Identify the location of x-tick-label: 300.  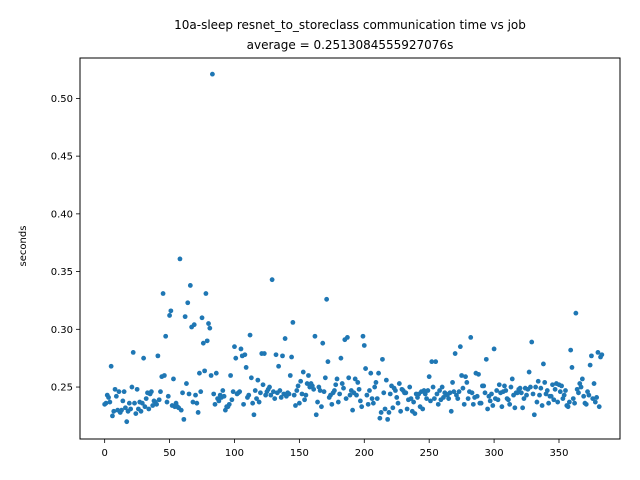
(494, 453).